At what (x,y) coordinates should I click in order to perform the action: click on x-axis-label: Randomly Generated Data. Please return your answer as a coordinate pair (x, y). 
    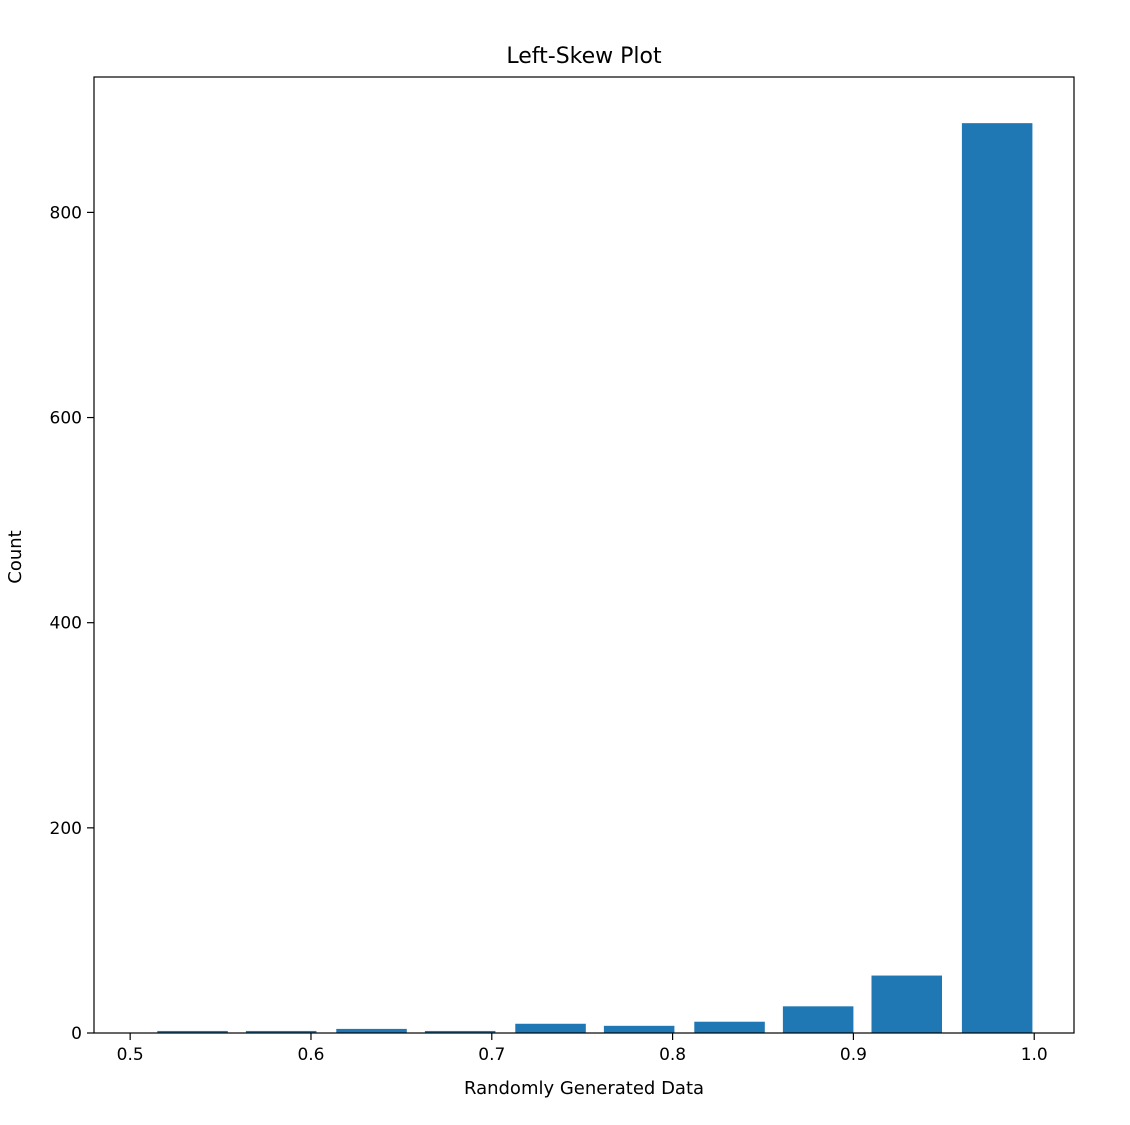
    Looking at the image, I should click on (584, 1088).